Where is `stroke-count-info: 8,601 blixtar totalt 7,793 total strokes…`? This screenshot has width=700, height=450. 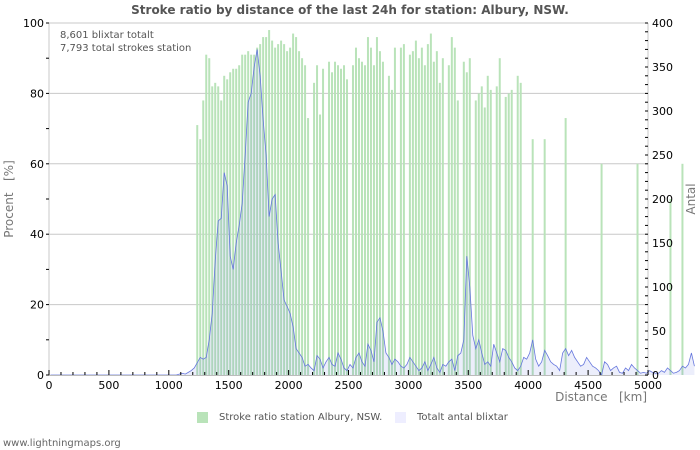
stroke-count-info: 8,601 blixtar totalt 7,793 total strokes… is located at coordinates (125, 42).